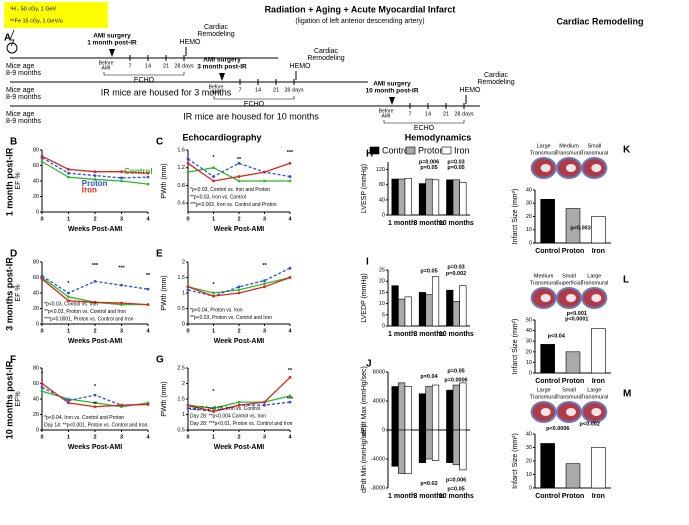  What do you see at coordinates (238, 437) in the screenshot?
I see `x-tick-label: 2` at bounding box center [238, 437].